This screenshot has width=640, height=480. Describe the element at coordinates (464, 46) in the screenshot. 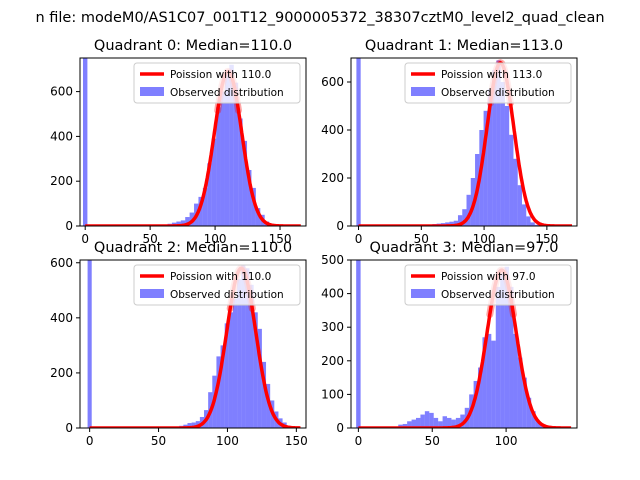

I see `quadrant-title: Quadrant 1: Median=113.0` at that location.